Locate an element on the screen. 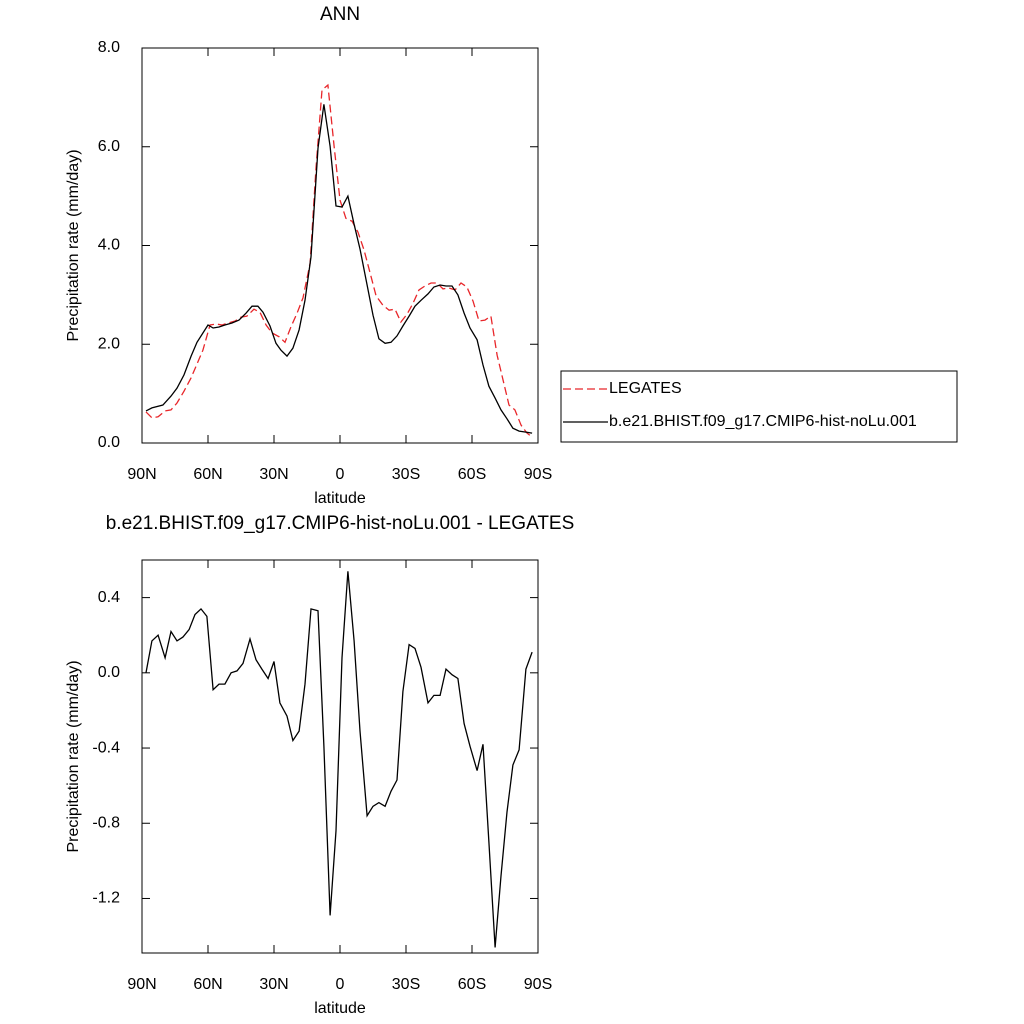 Image resolution: width=1024 pixels, height=1024 pixels. plot-frame is located at coordinates (340, 756).